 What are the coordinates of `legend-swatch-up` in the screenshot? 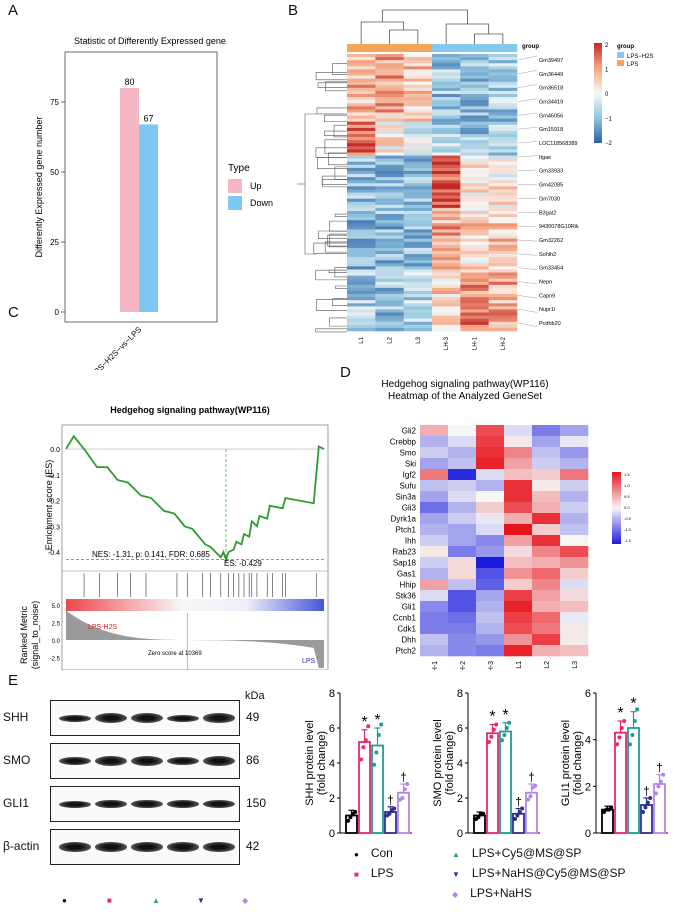 It's located at (235, 186).